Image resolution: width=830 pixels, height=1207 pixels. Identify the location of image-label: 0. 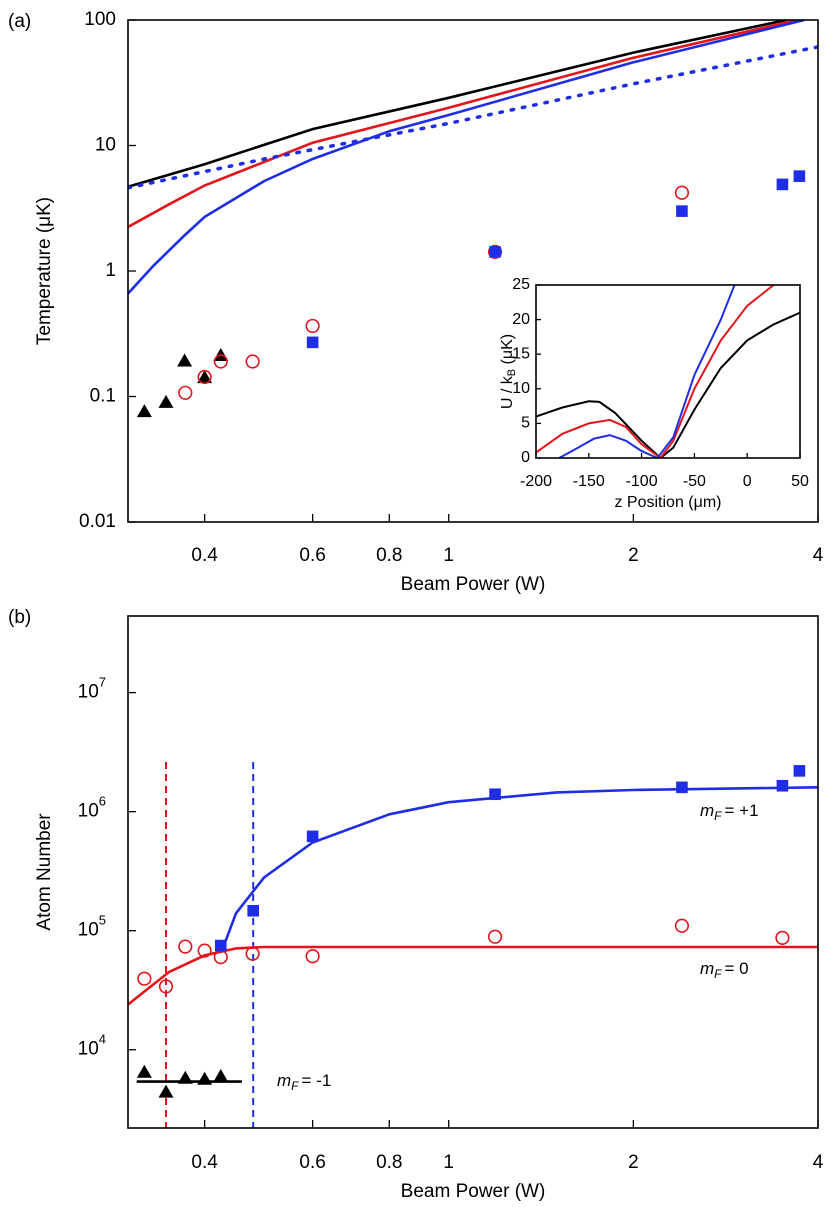
(450, 691).